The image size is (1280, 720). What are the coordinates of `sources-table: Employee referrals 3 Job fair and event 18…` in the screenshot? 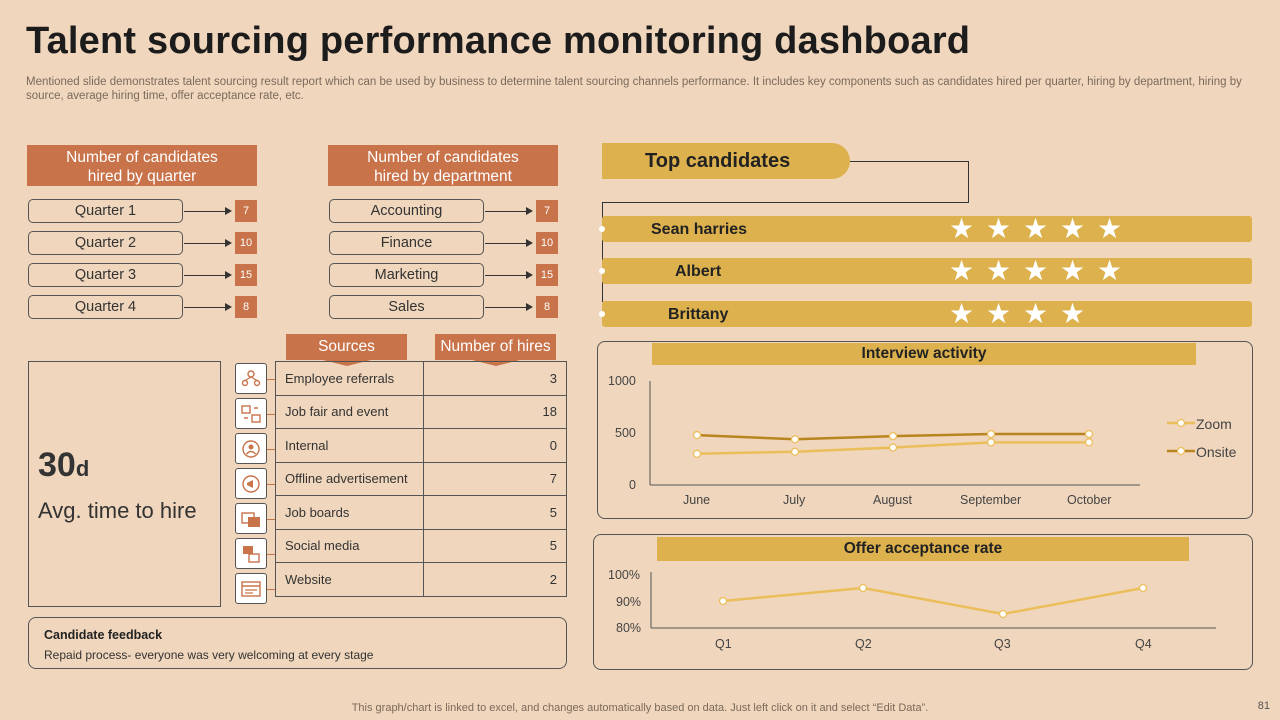 It's located at (421, 479).